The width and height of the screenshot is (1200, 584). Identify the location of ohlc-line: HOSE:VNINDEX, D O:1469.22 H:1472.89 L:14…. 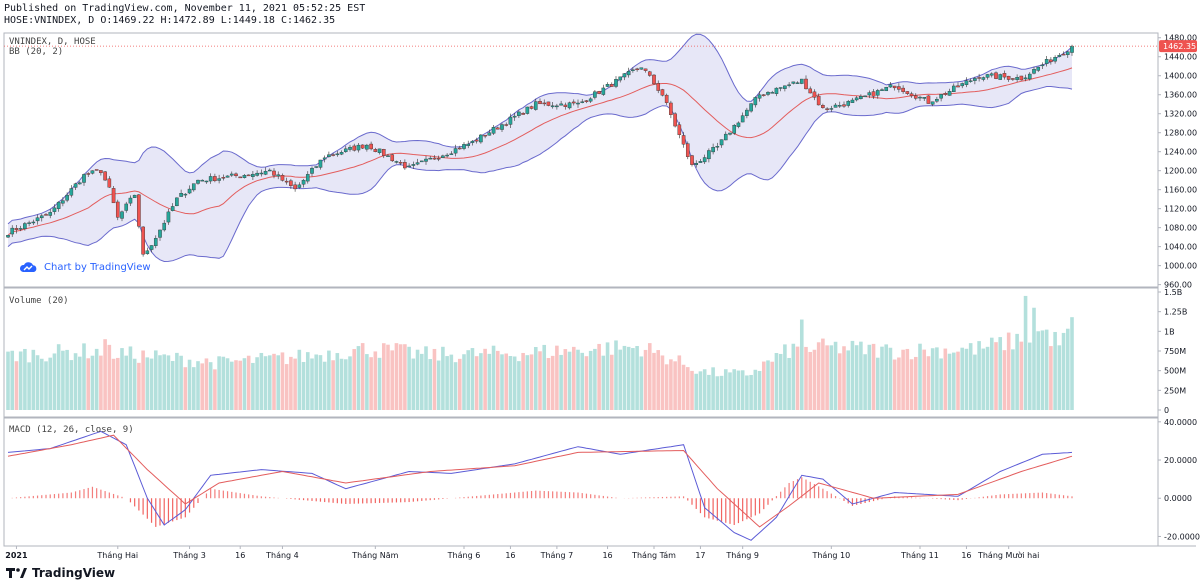
(170, 20).